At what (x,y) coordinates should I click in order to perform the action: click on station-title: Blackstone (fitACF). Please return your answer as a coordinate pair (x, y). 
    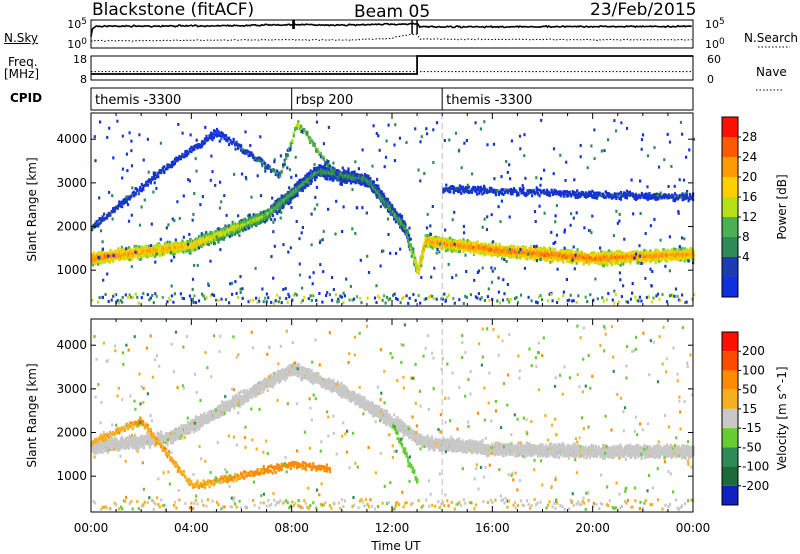
    Looking at the image, I should click on (173, 10).